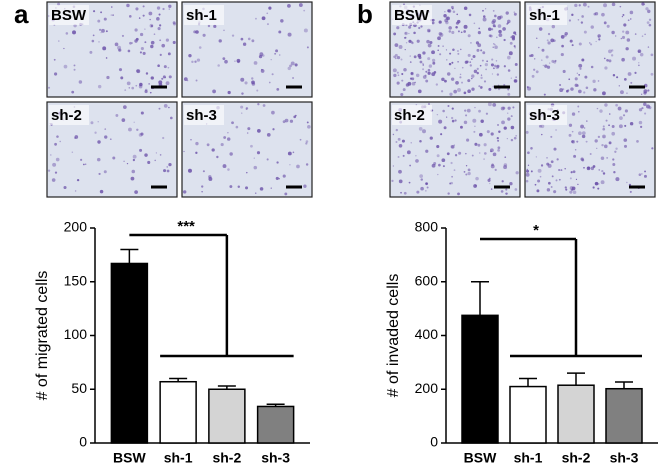  Describe the element at coordinates (201, 115) in the screenshot. I see `image-label: sh-3` at that location.